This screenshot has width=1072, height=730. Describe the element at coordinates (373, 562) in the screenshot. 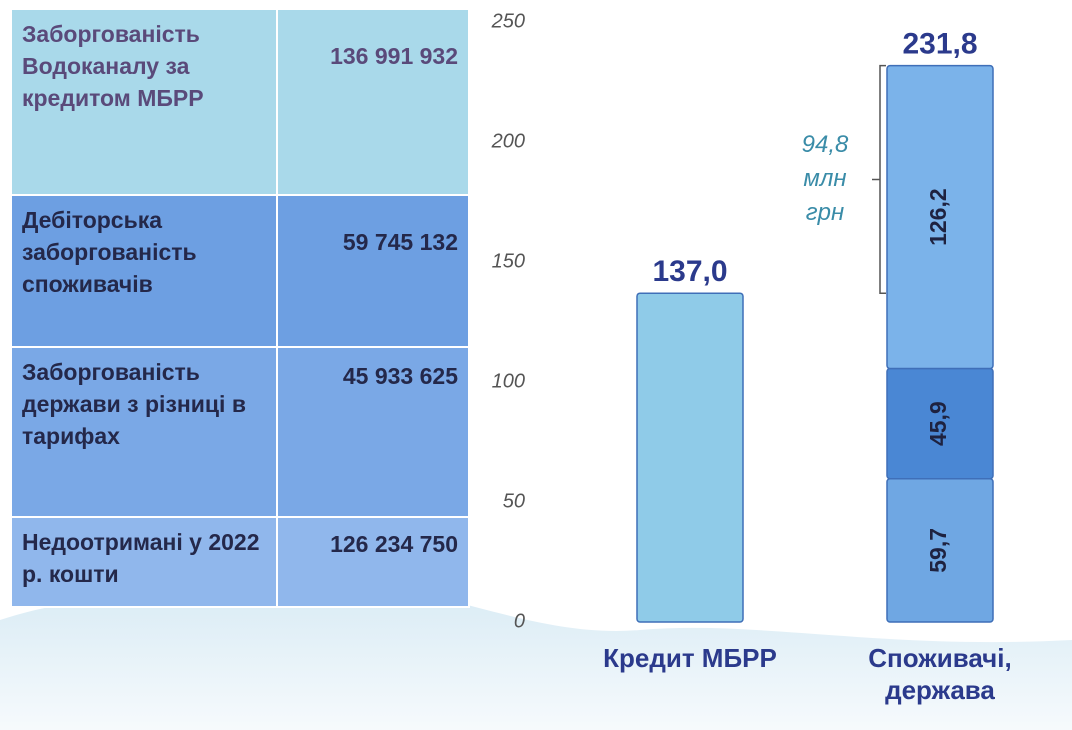

I see `row-value: 126 234 750` at that location.